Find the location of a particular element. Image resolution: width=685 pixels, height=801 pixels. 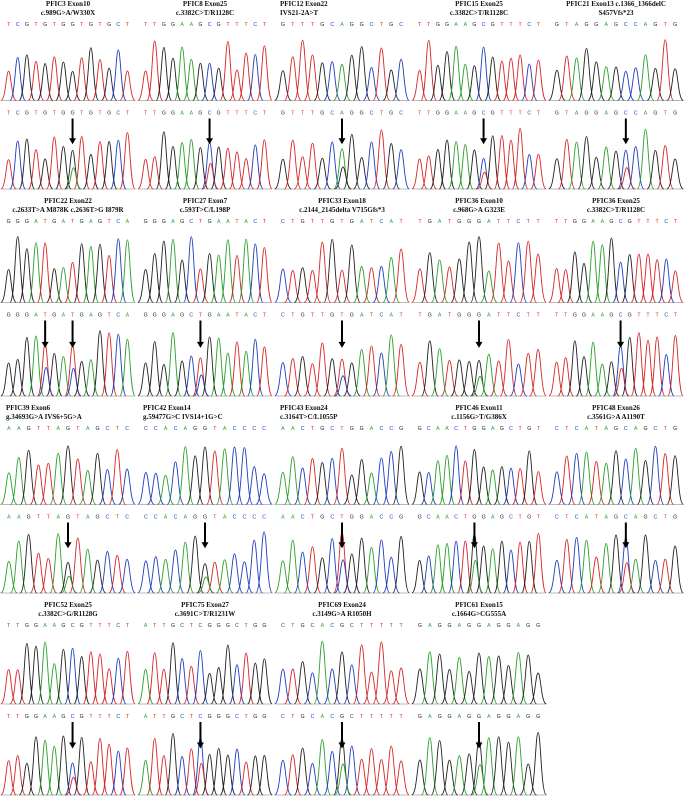

chromatogram-svg: G C A A C T G G A G C T G TG C A A C T G G A G C T G T is located at coordinates (479, 510).